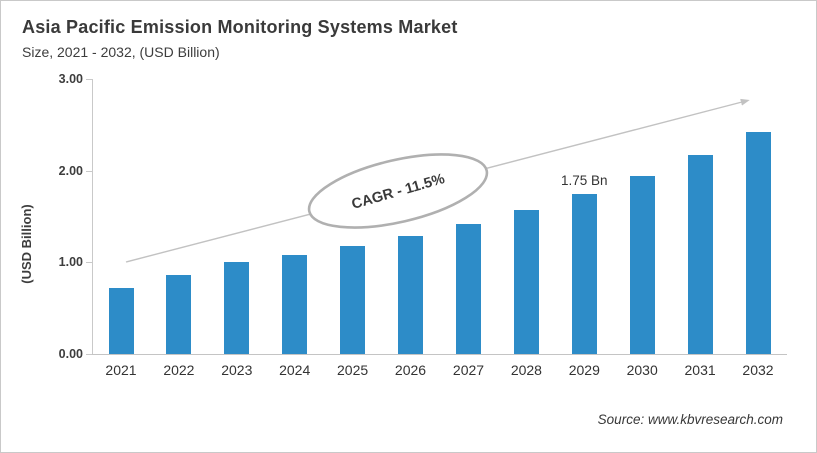  What do you see at coordinates (526, 370) in the screenshot?
I see `x-axis-label-2028: 2028` at bounding box center [526, 370].